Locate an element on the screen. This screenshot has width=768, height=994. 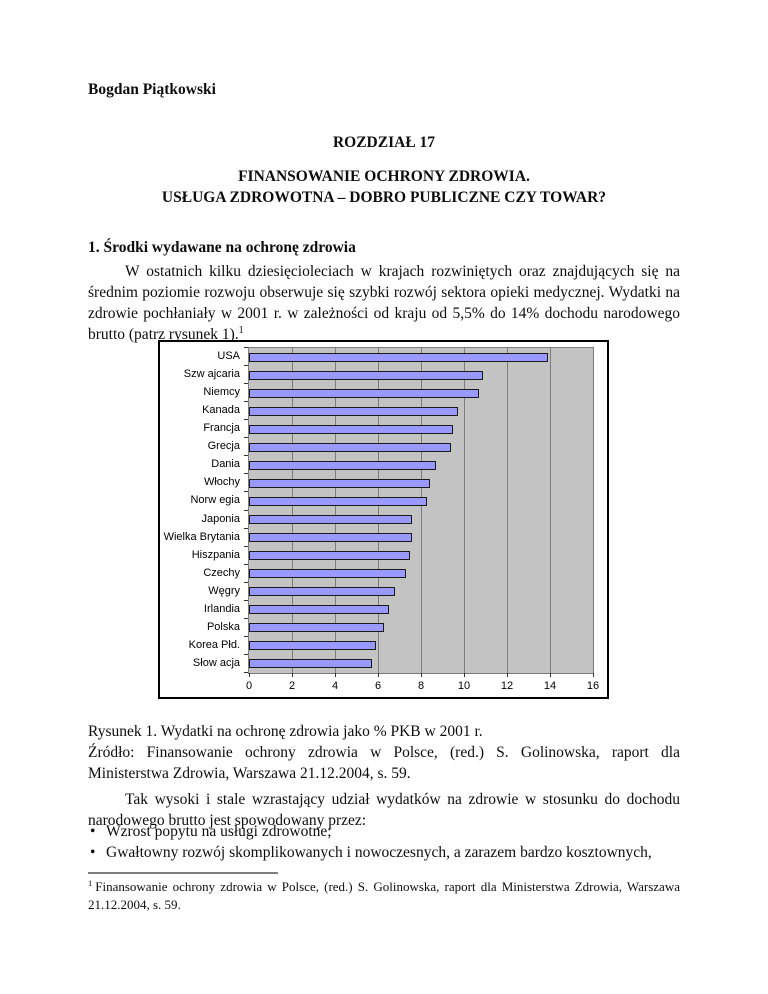
category-label: Włochy is located at coordinates (221, 482).